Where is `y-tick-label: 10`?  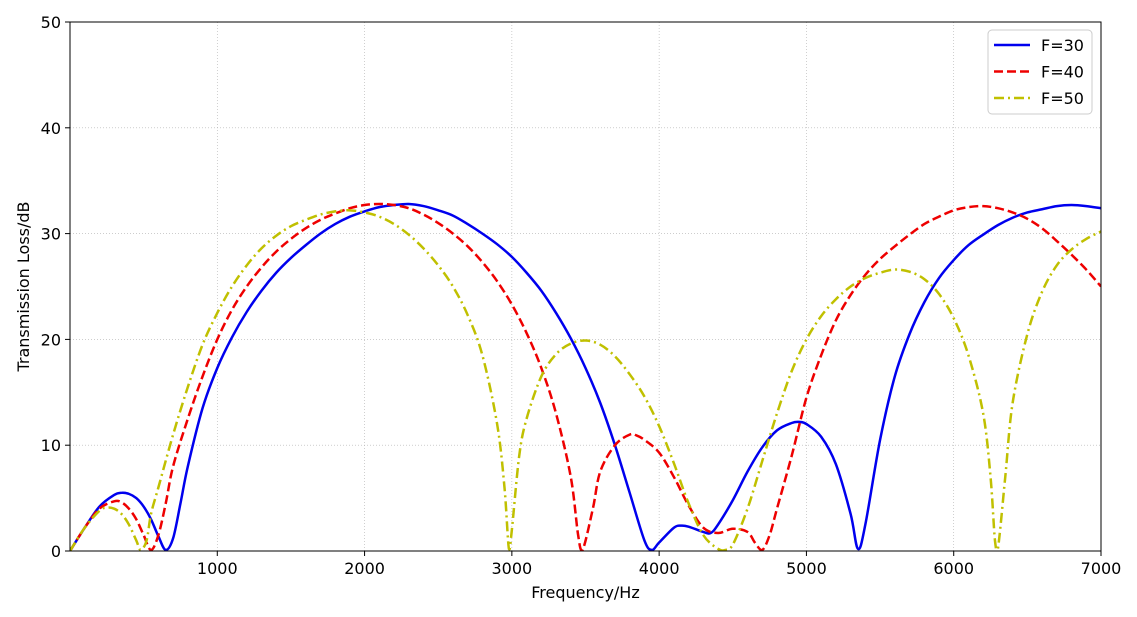 y-tick-label: 10 is located at coordinates (51, 445).